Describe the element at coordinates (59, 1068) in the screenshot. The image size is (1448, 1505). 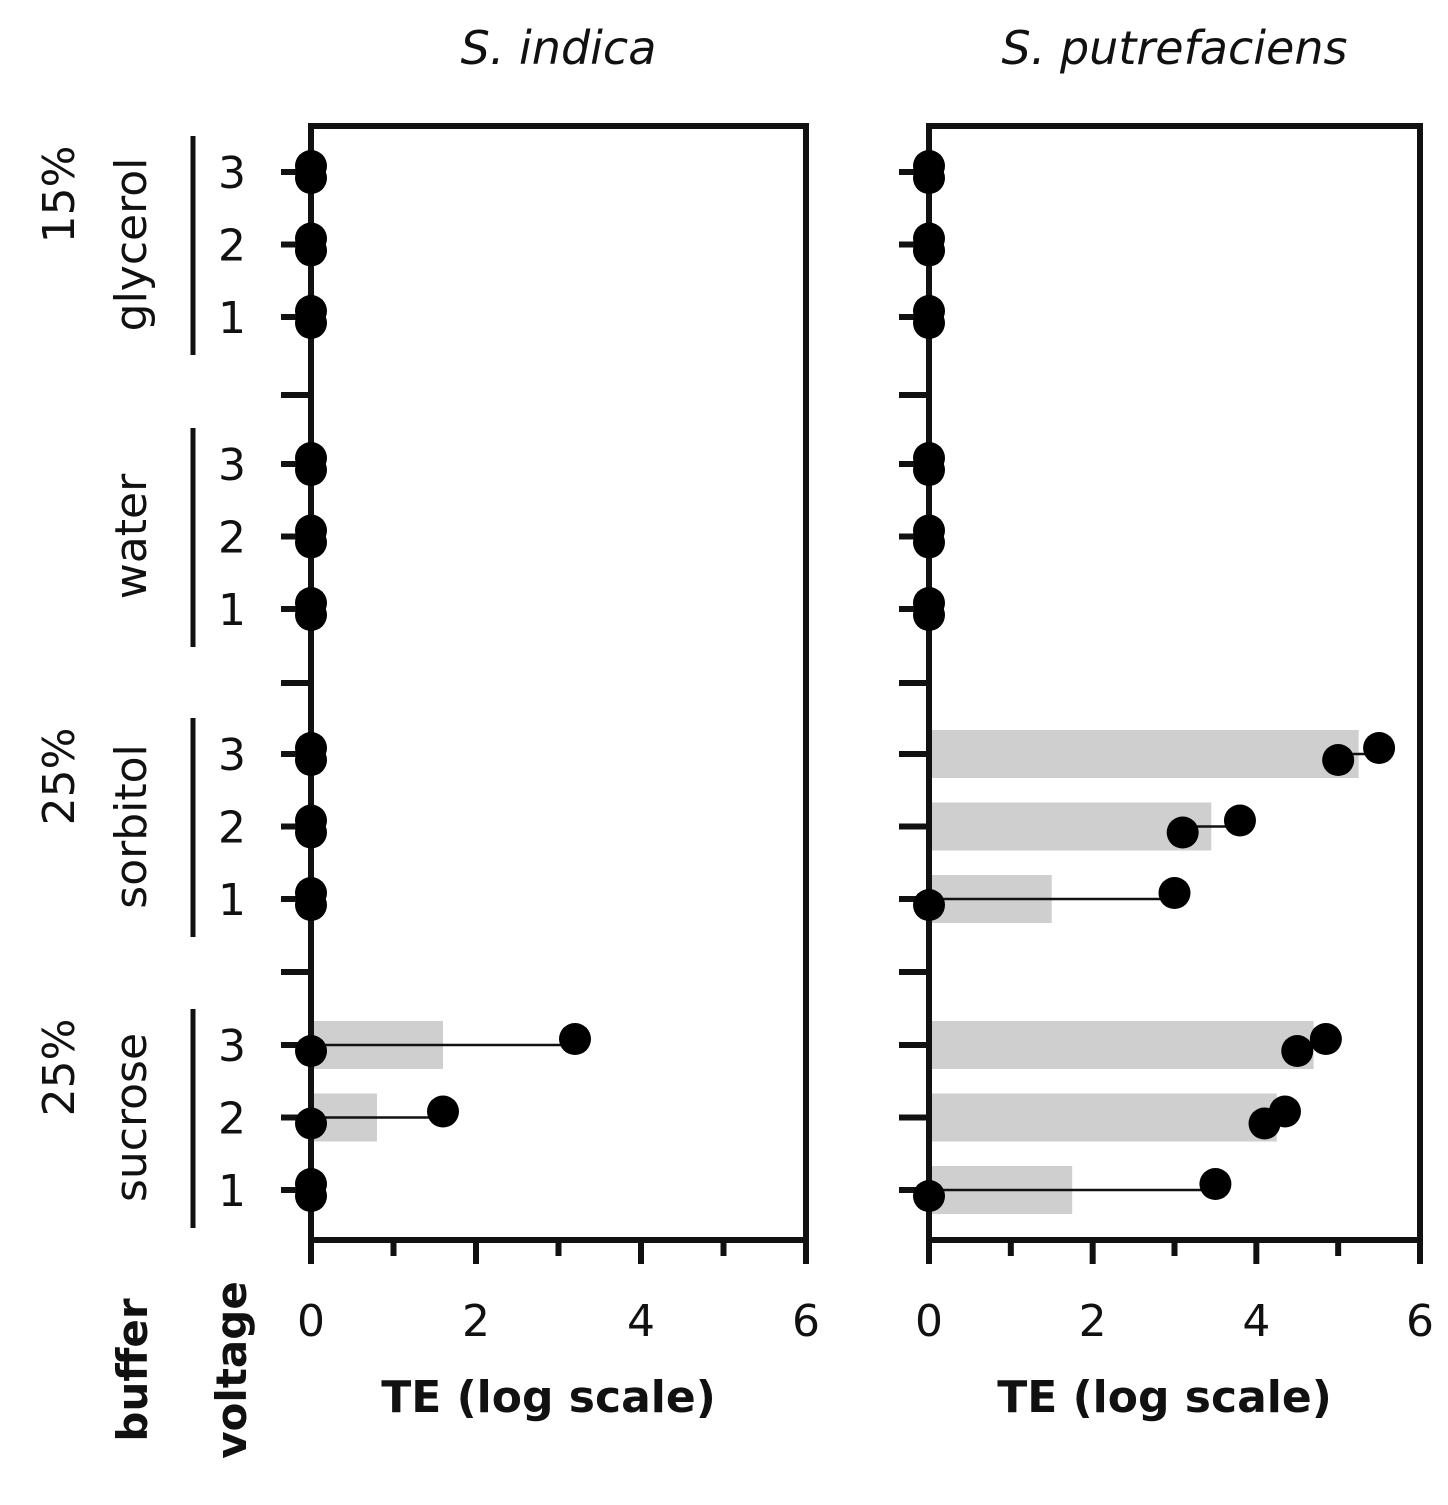
I see `group-percent-sucrose: 25%` at that location.